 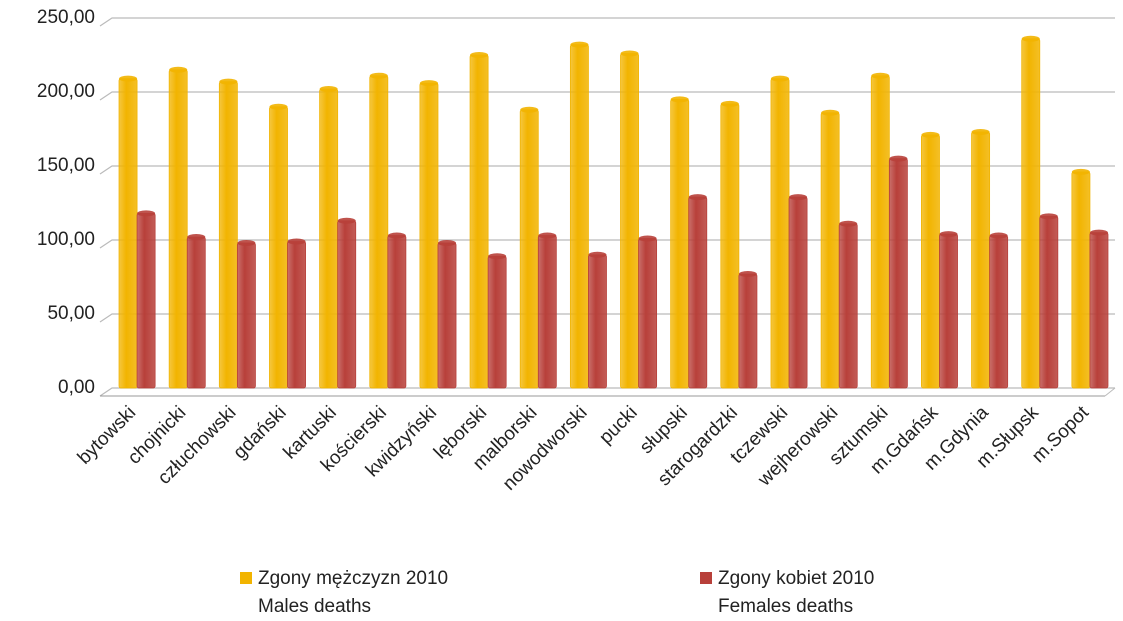 What do you see at coordinates (66, 91) in the screenshot?
I see `y-tick-label: 200,00` at bounding box center [66, 91].